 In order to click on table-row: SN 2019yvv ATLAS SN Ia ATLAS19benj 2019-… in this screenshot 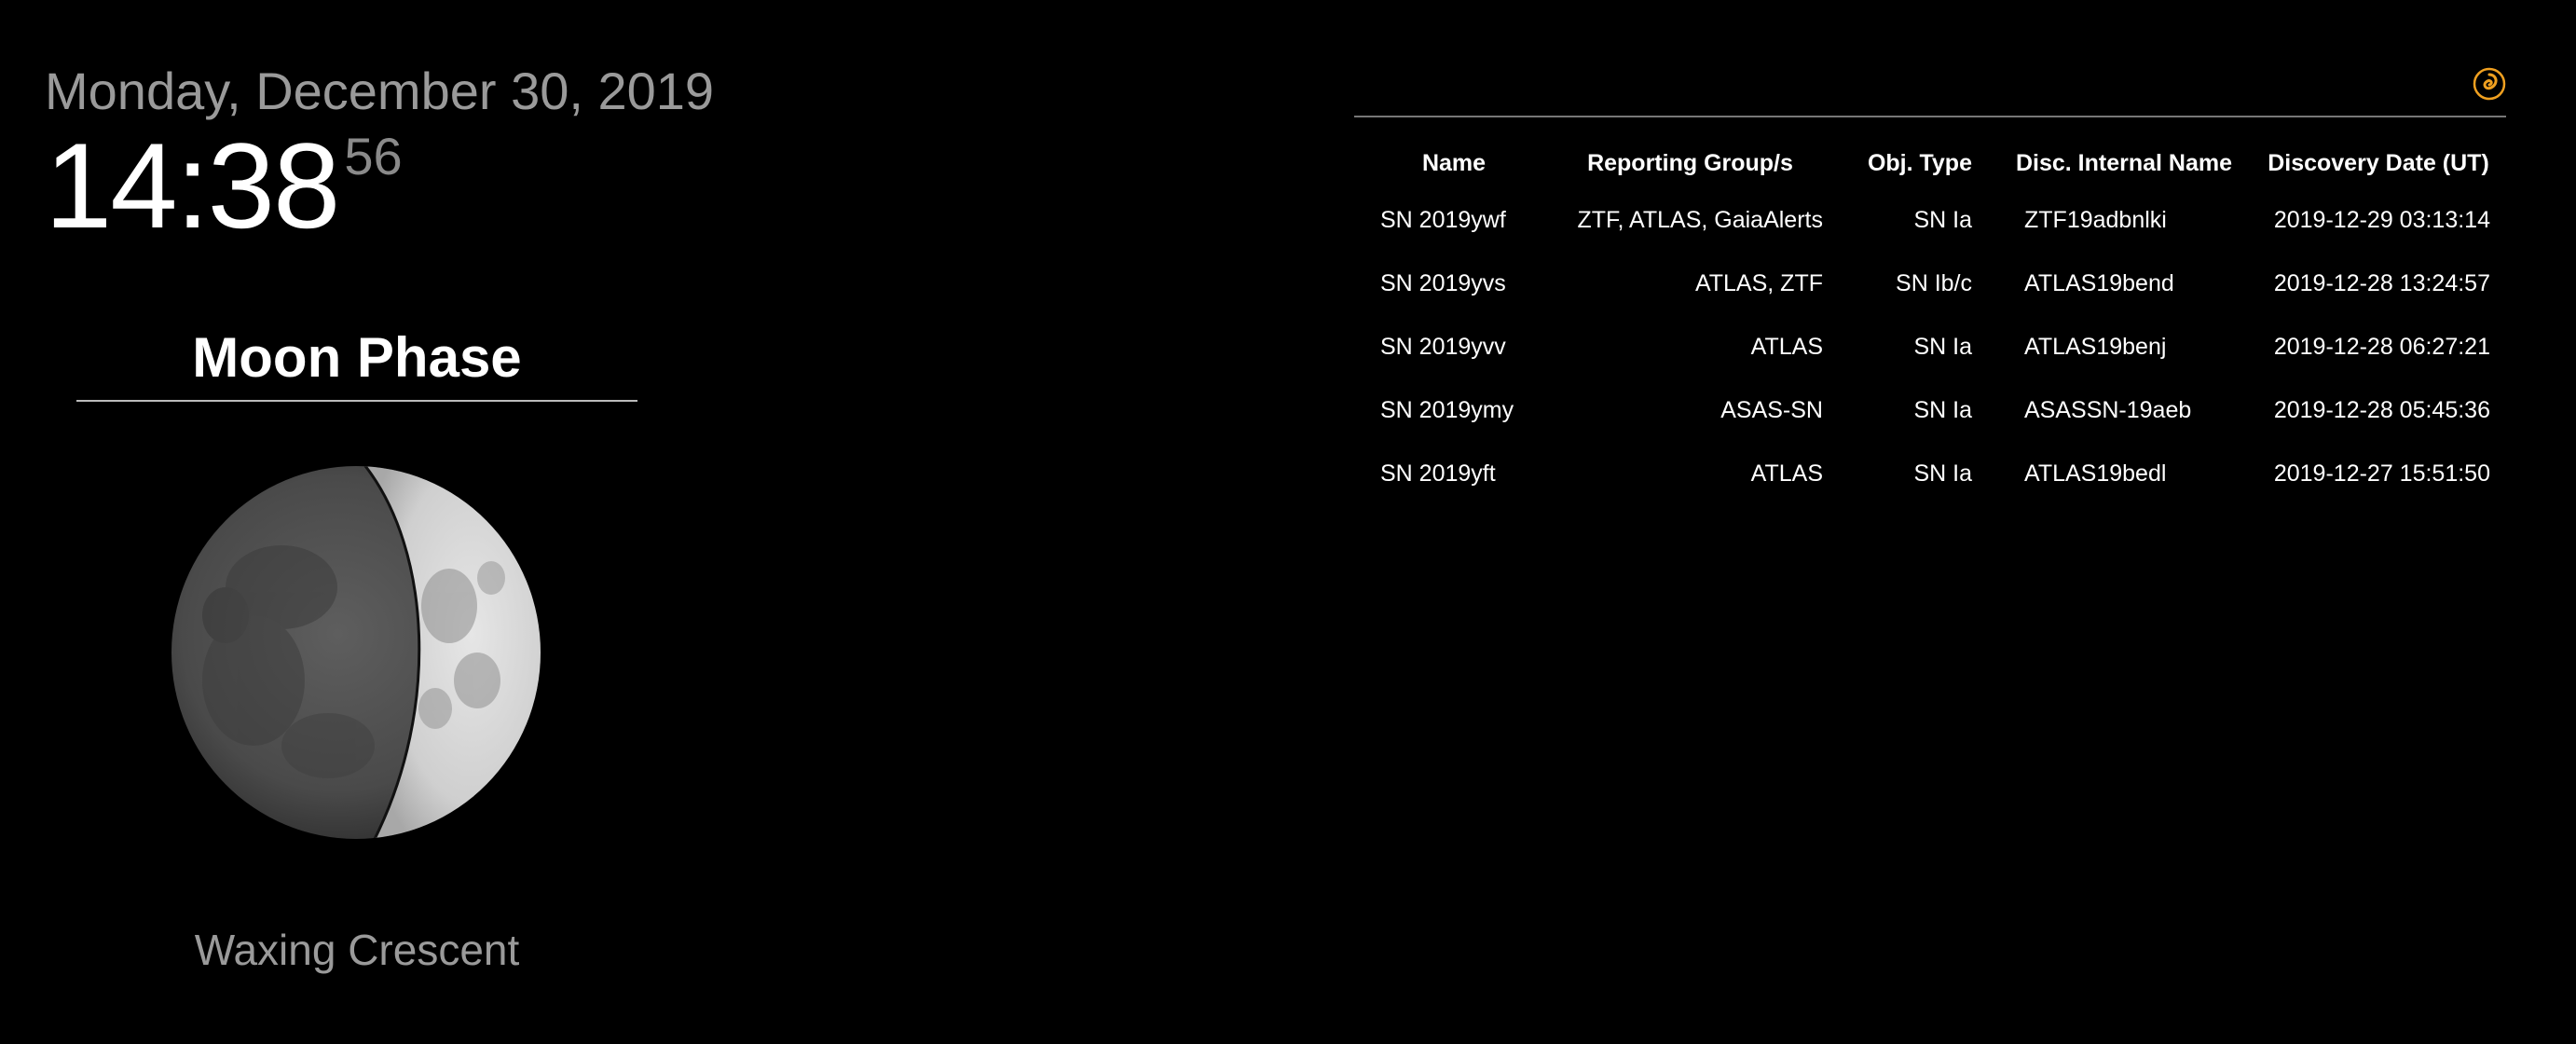, I will do `click(1930, 346)`.